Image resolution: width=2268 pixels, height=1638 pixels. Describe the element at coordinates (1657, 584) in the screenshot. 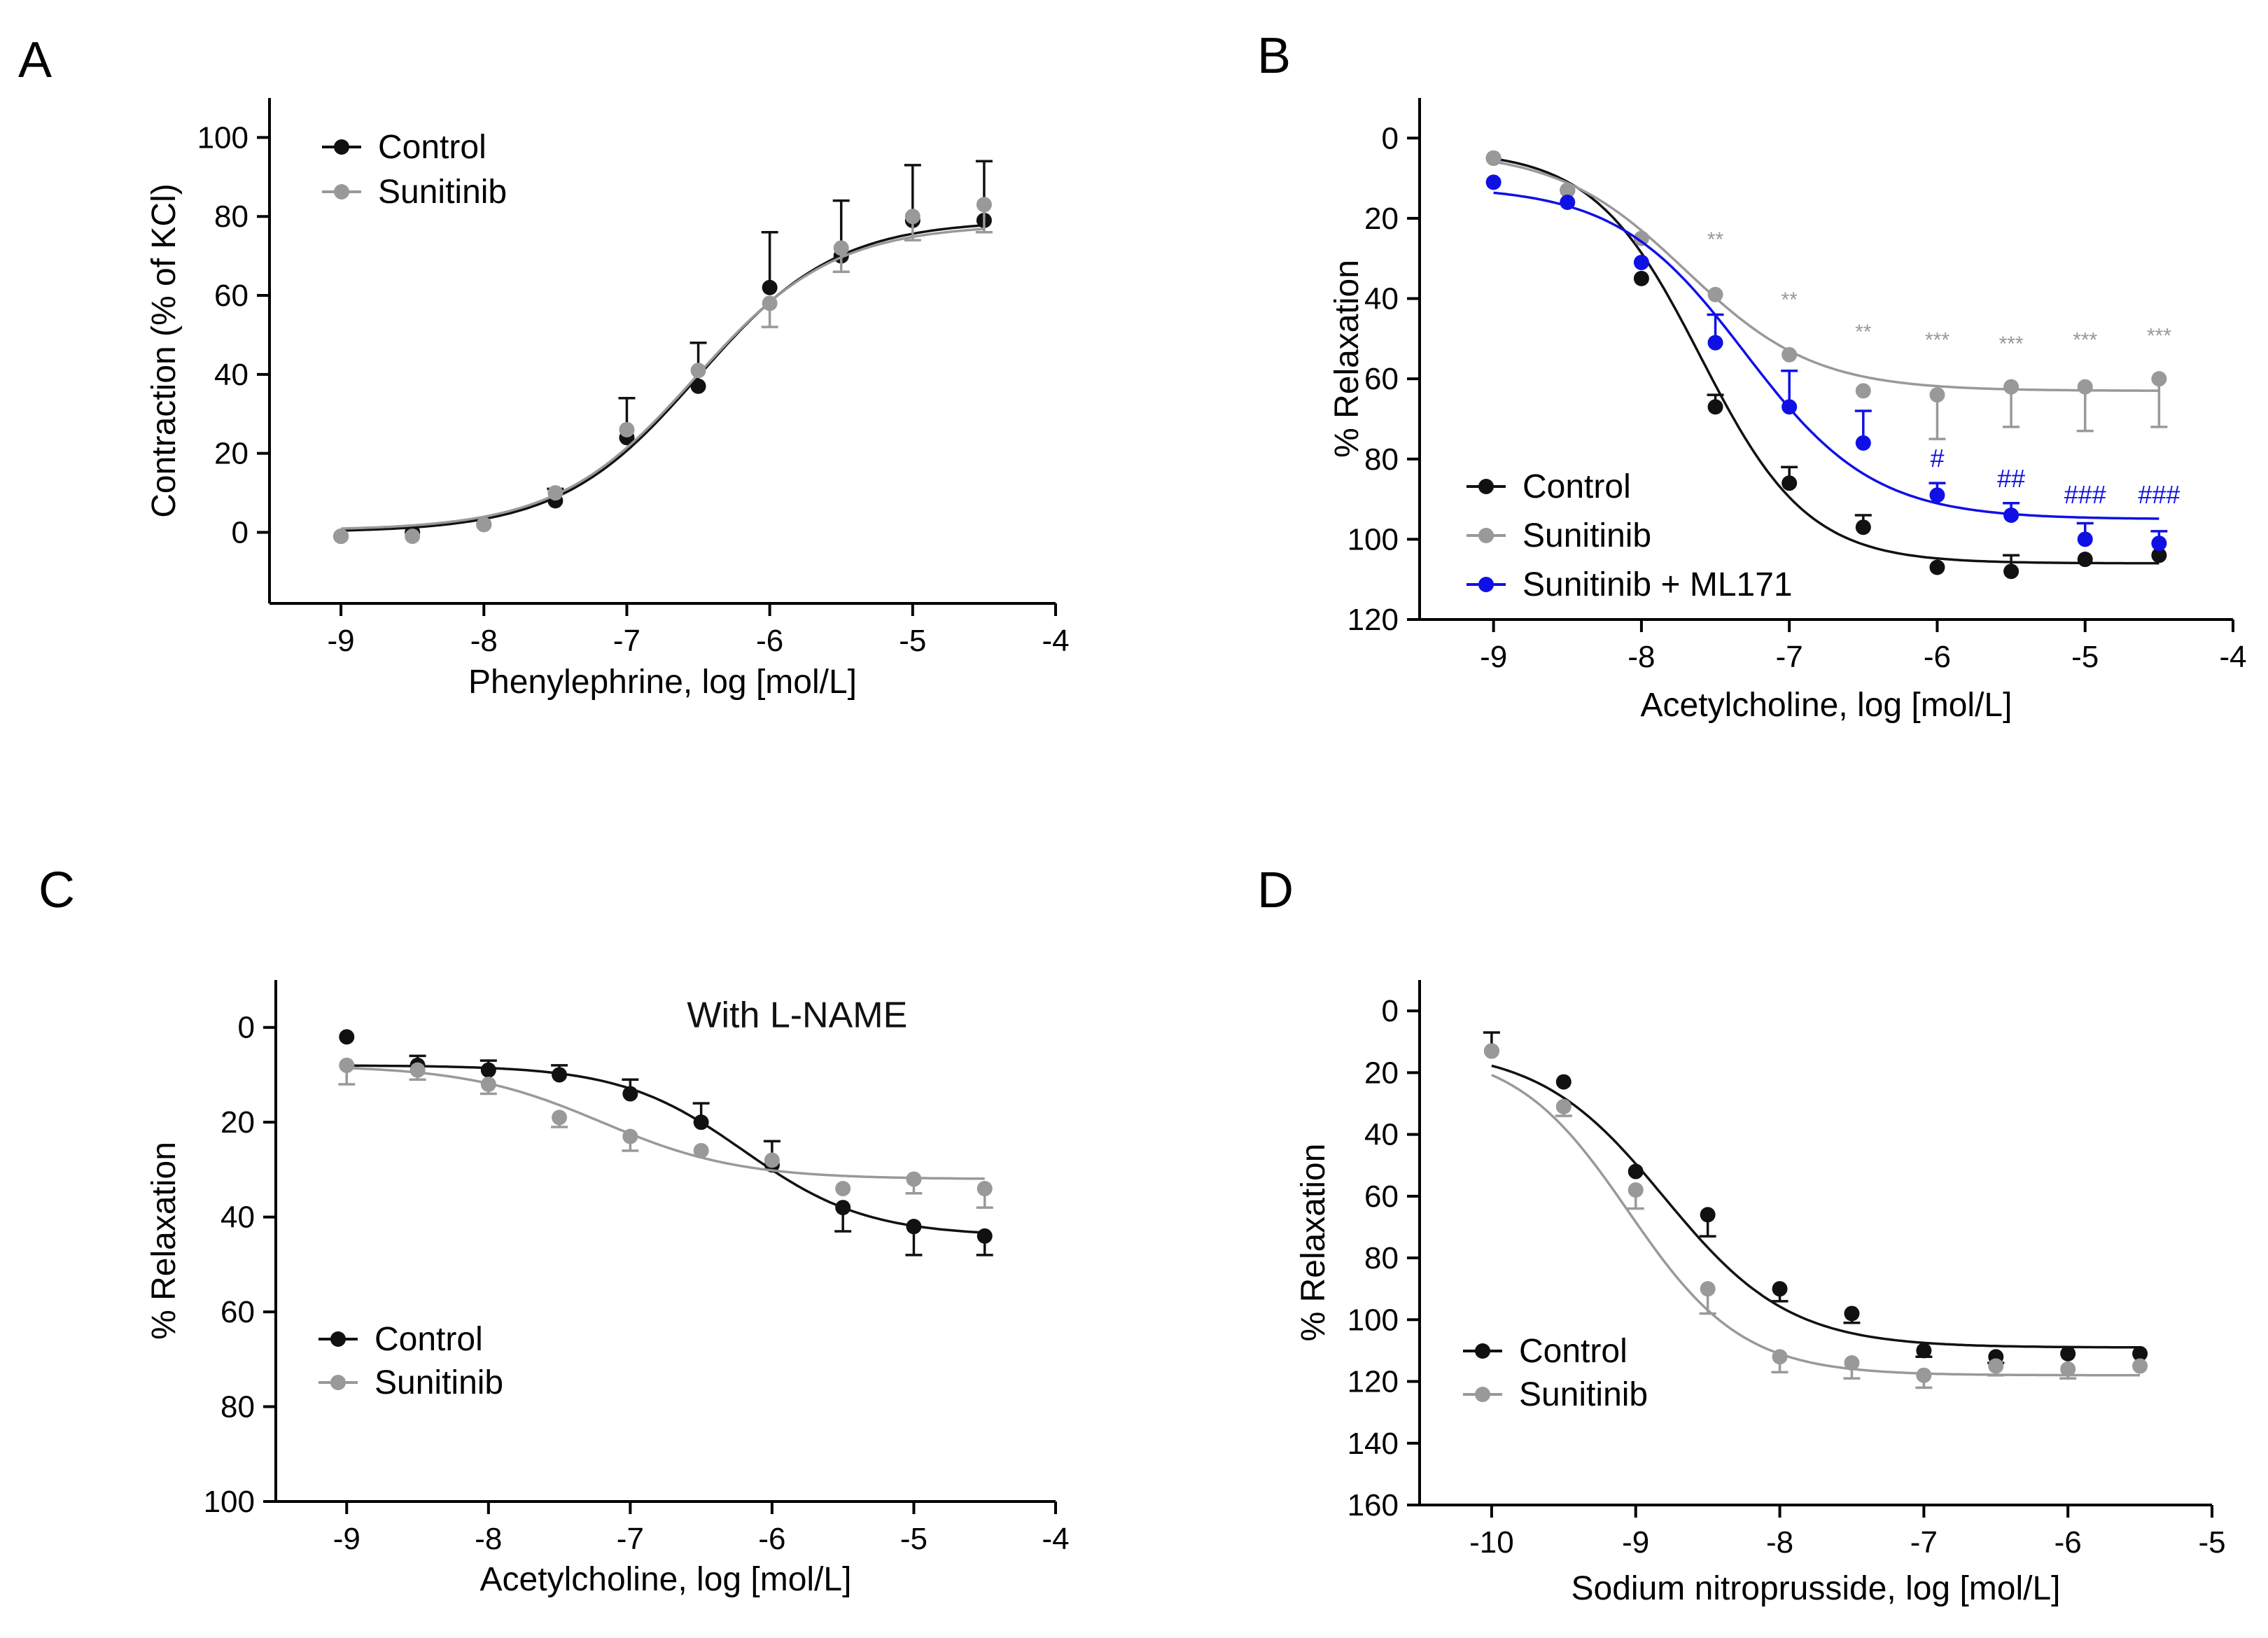

I see `legend-label: Sunitinib + ML171` at that location.